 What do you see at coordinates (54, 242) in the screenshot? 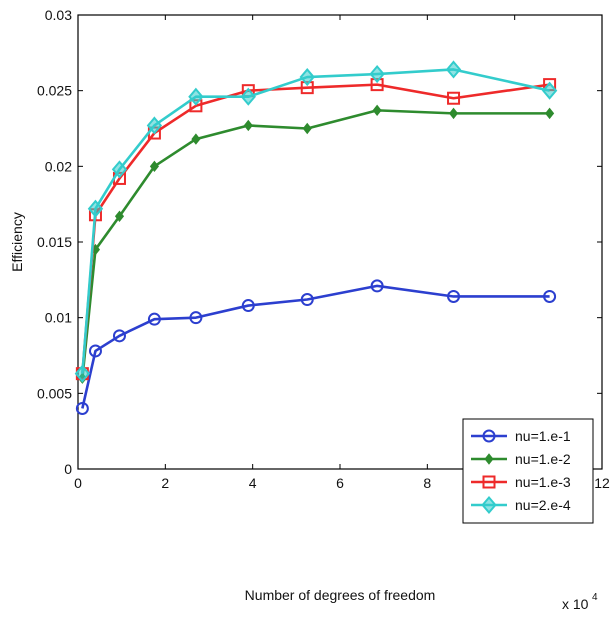
I see `y-tick-label: 0.015` at bounding box center [54, 242].